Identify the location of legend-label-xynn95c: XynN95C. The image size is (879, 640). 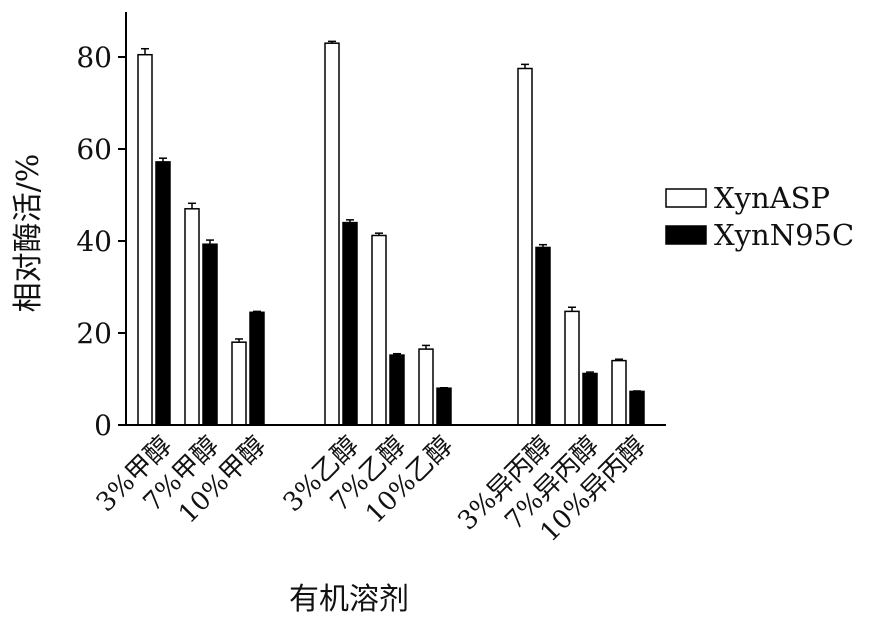
(784, 235).